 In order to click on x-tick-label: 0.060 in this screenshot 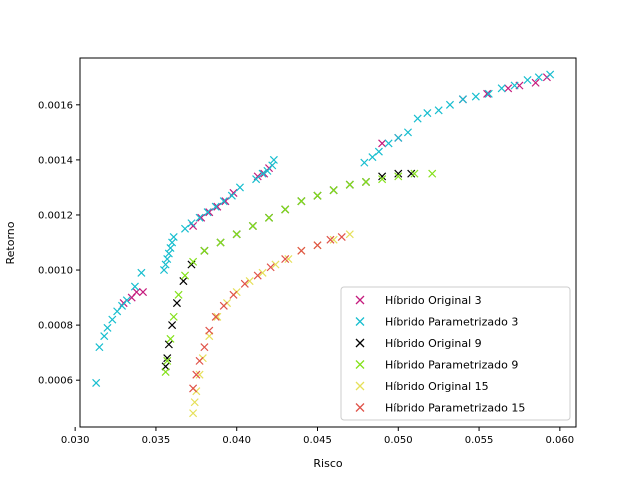, I will do `click(560, 440)`.